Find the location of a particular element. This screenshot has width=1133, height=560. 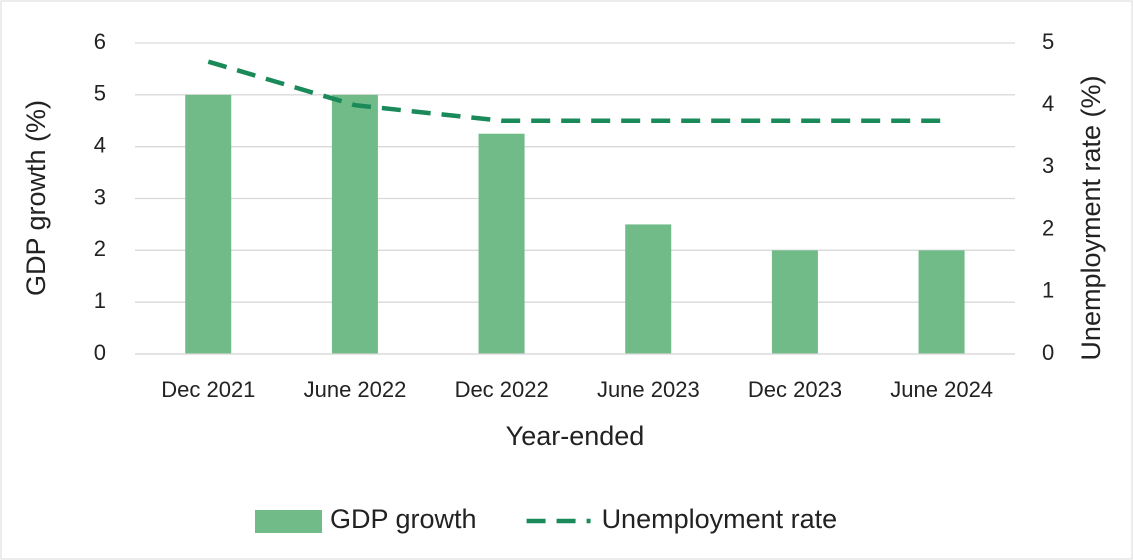

y2-tick-label: 2 is located at coordinates (1048, 227).